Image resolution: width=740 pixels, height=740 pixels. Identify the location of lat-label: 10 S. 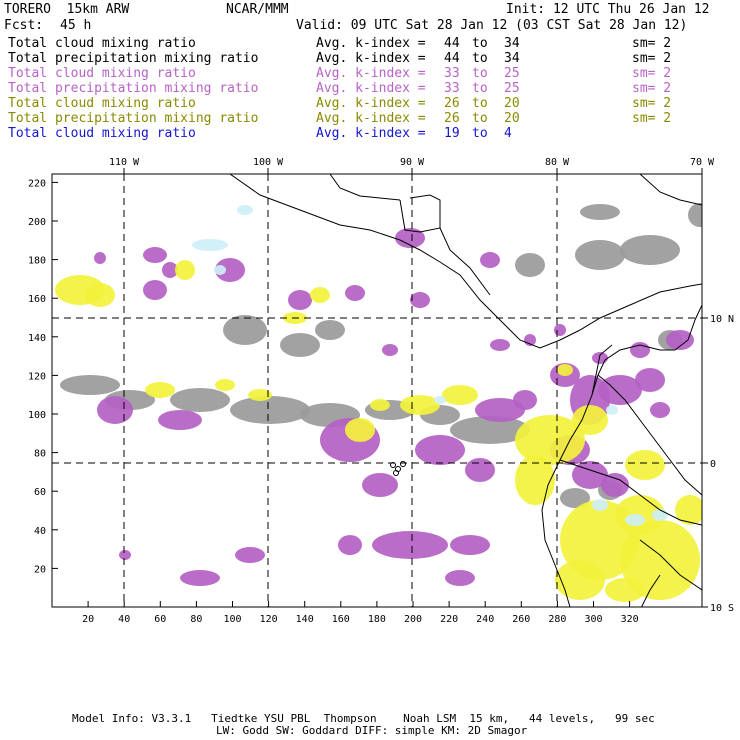
(722, 608).